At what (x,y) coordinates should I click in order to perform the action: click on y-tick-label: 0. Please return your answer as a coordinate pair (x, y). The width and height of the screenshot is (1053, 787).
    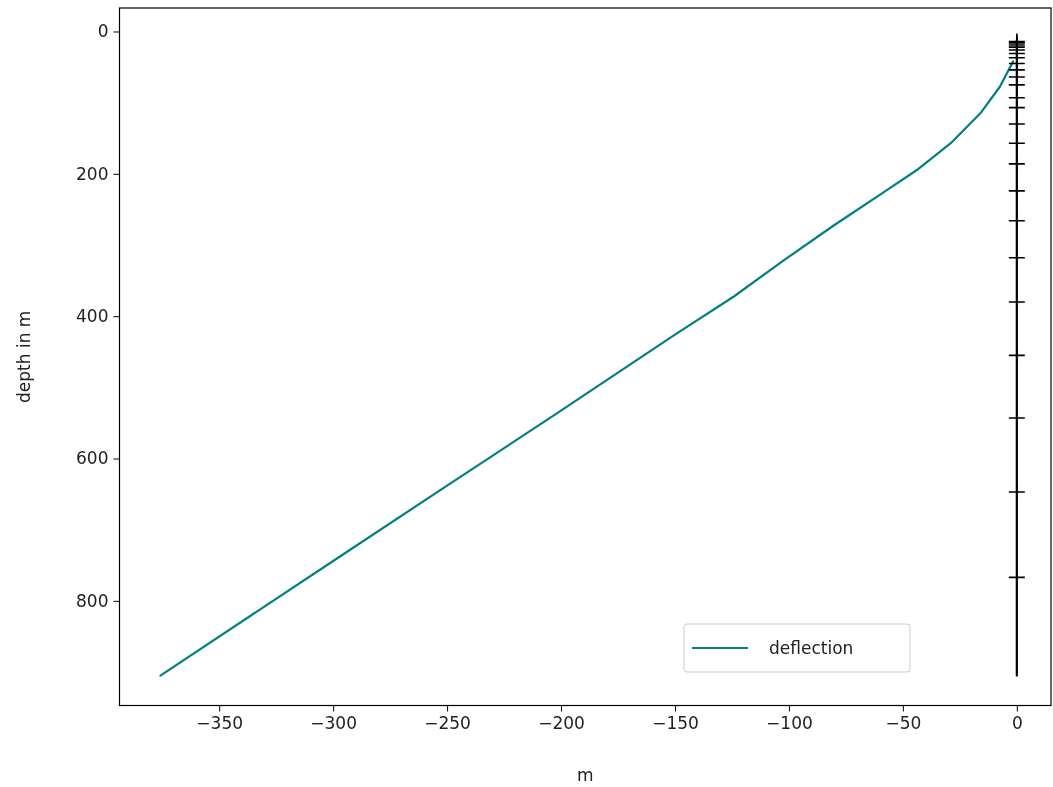
    Looking at the image, I should click on (103, 31).